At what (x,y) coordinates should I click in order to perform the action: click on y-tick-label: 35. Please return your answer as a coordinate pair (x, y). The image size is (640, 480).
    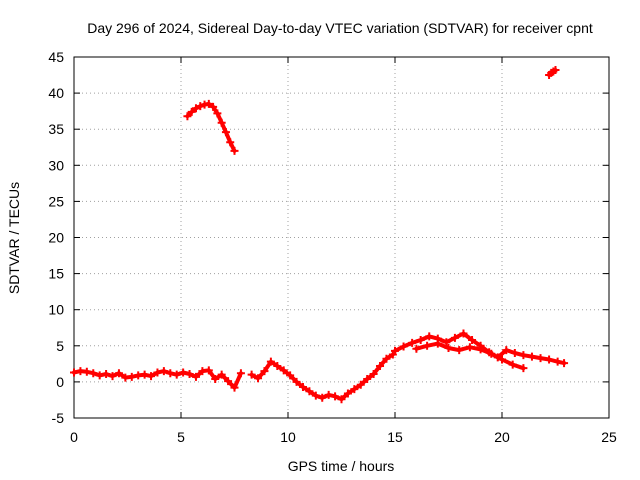
    Looking at the image, I should click on (56, 129).